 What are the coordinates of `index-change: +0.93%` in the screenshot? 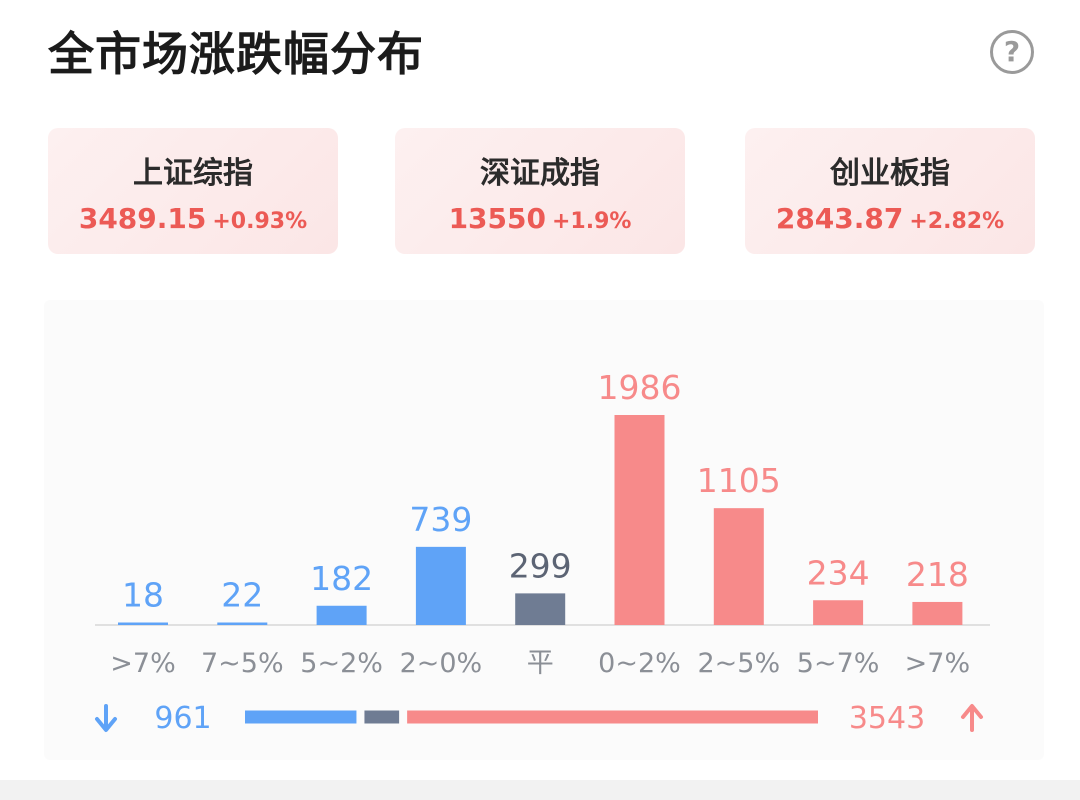 It's located at (260, 221).